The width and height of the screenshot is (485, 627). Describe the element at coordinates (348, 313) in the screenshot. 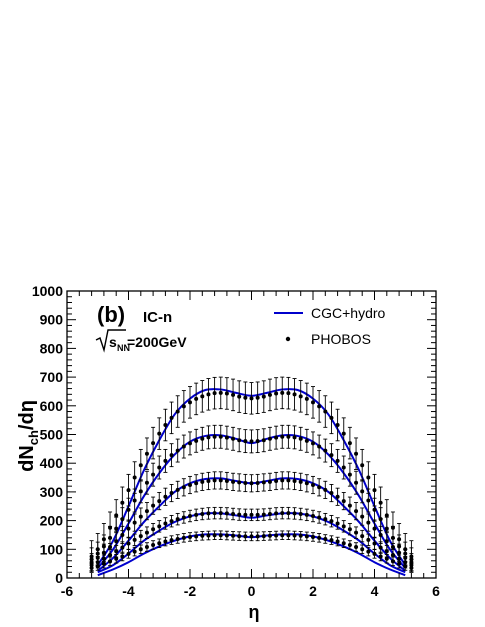

I see `legend-label-model: CGC+hydro` at that location.